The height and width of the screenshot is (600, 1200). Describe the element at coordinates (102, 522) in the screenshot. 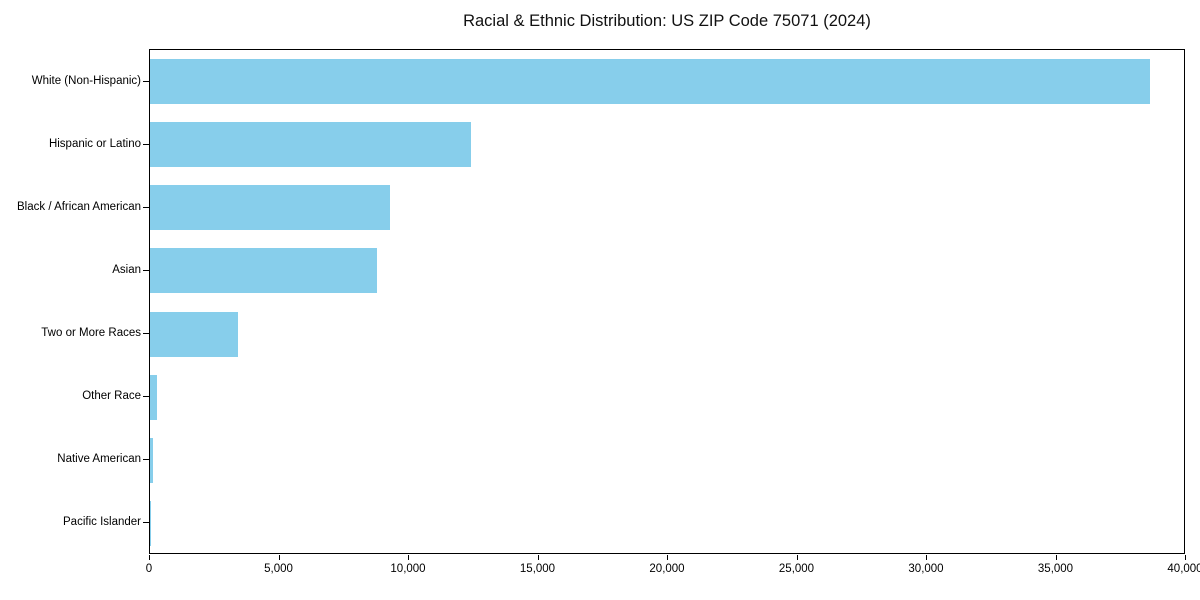

I see `y-tick-label: Pacific Islander` at that location.